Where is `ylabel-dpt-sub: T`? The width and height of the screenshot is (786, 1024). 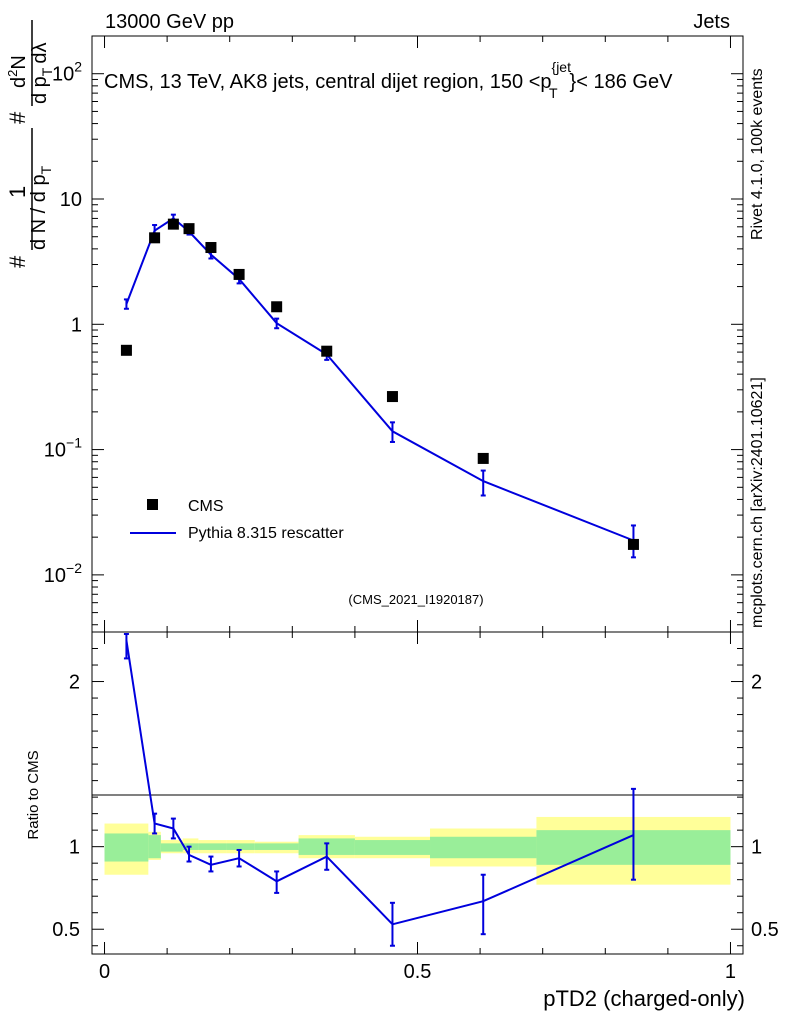 ylabel-dpt-sub: T is located at coordinates (47, 71).